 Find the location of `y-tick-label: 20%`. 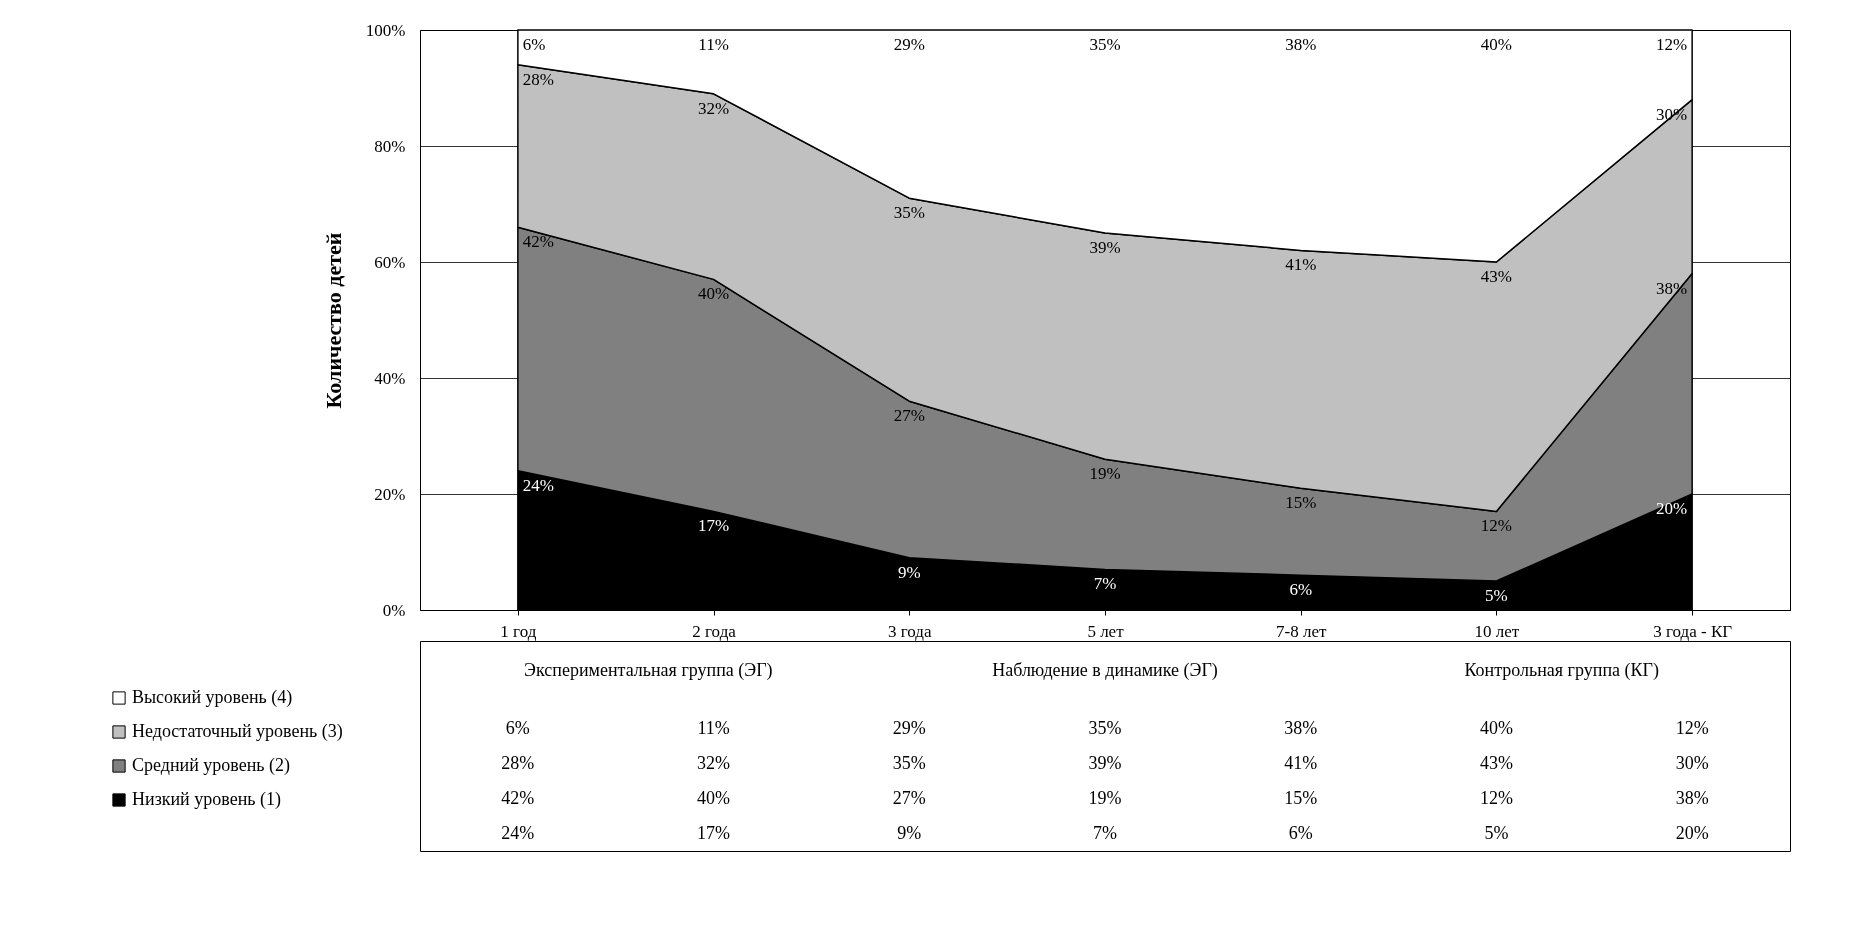

y-tick-label: 20% is located at coordinates (390, 494).